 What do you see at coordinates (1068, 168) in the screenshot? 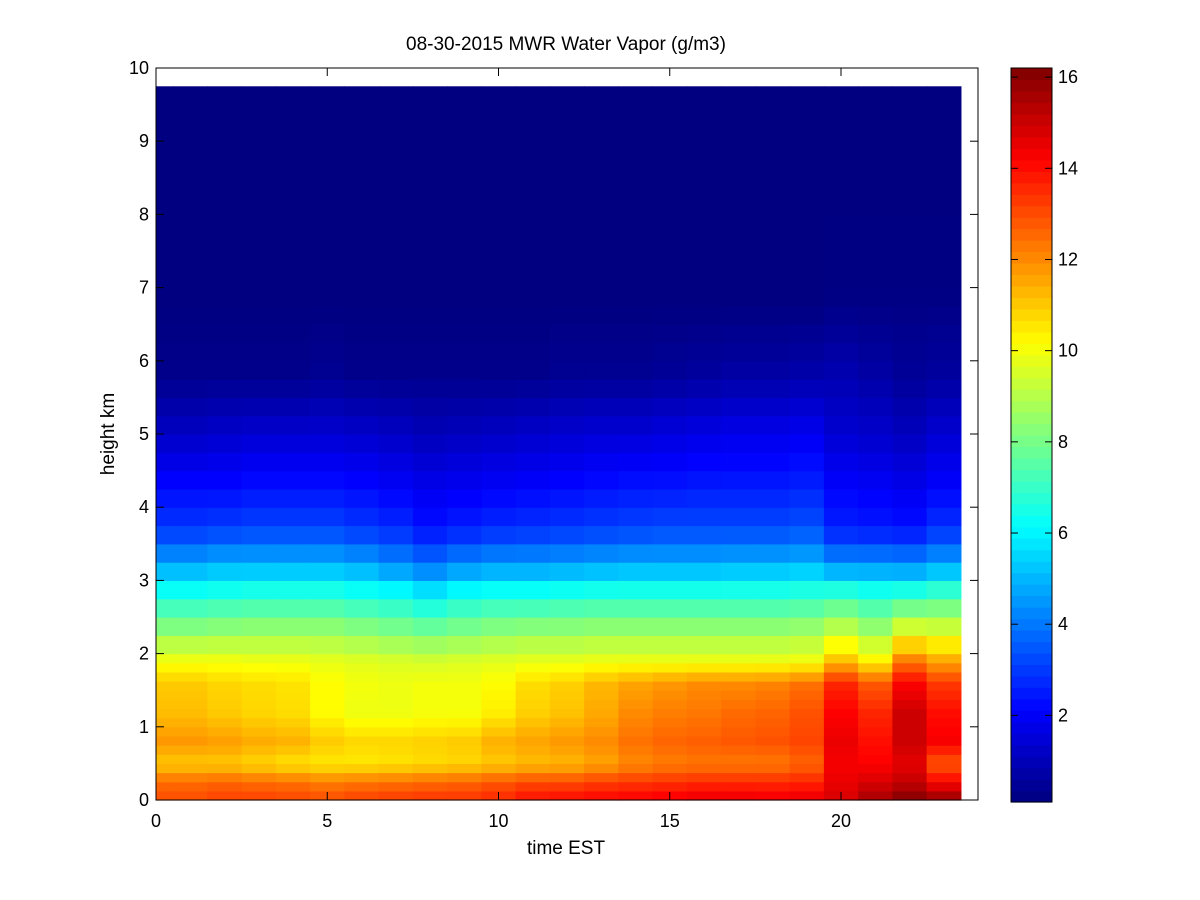
I see `colorbar-tick-label: 14` at bounding box center [1068, 168].